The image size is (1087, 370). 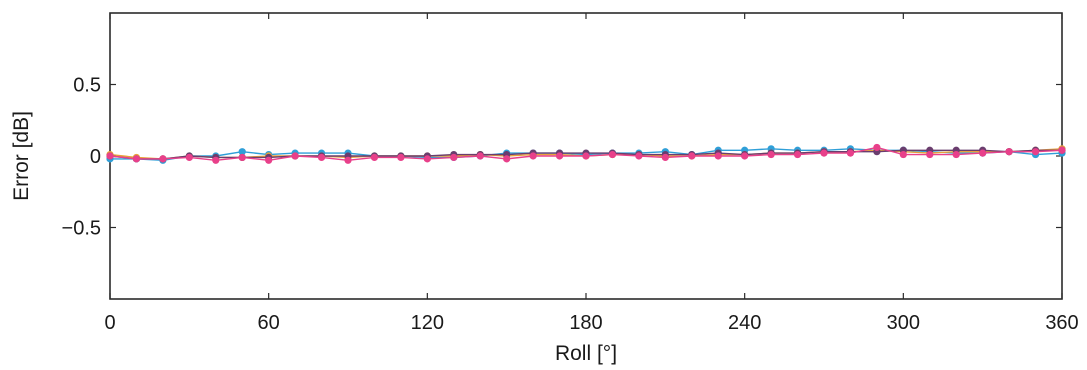 I want to click on y-axis-title: Error [dB], so click(x=21, y=156).